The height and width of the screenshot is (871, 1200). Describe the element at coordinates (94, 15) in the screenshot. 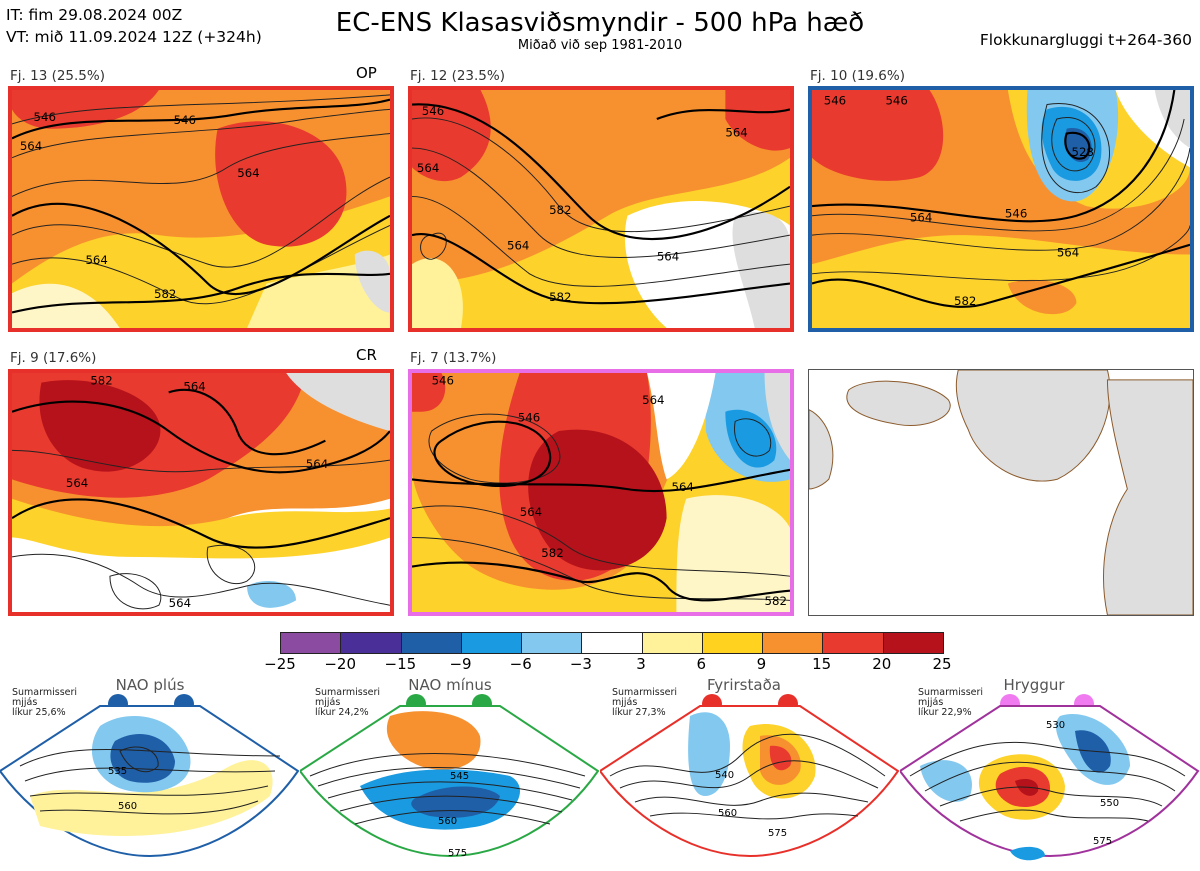

I see `issue-time: IT: fim 29.08.2024 00Z` at that location.